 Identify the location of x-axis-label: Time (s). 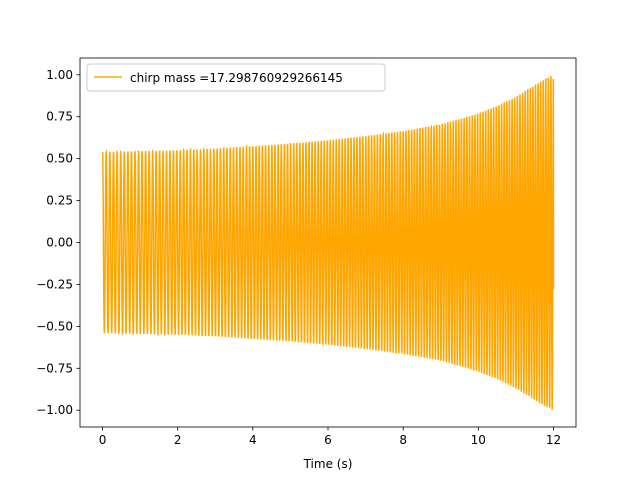
(328, 464).